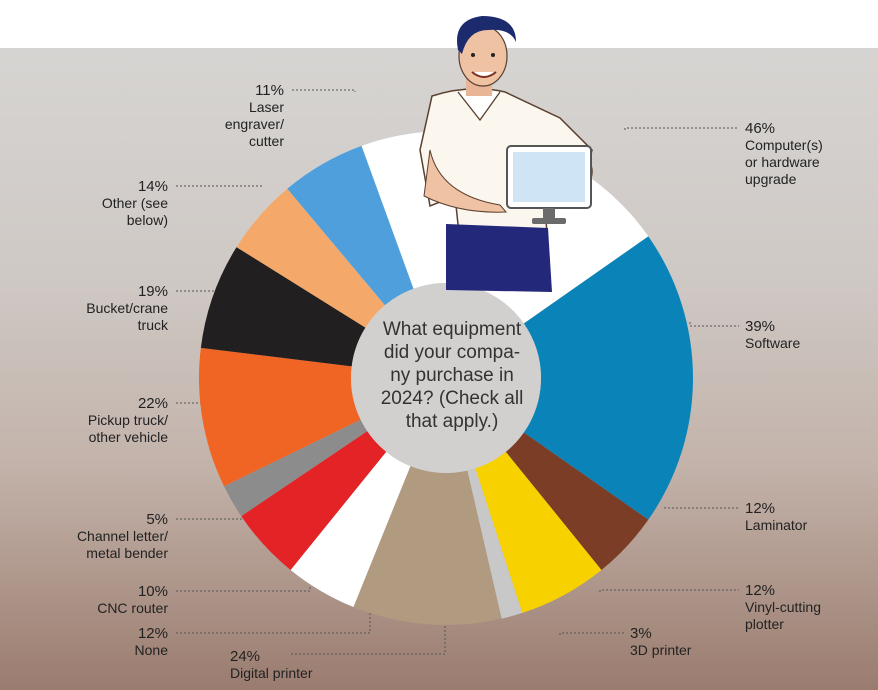 The image size is (878, 690). I want to click on label-cnc: 10% CNC router, so click(132, 600).